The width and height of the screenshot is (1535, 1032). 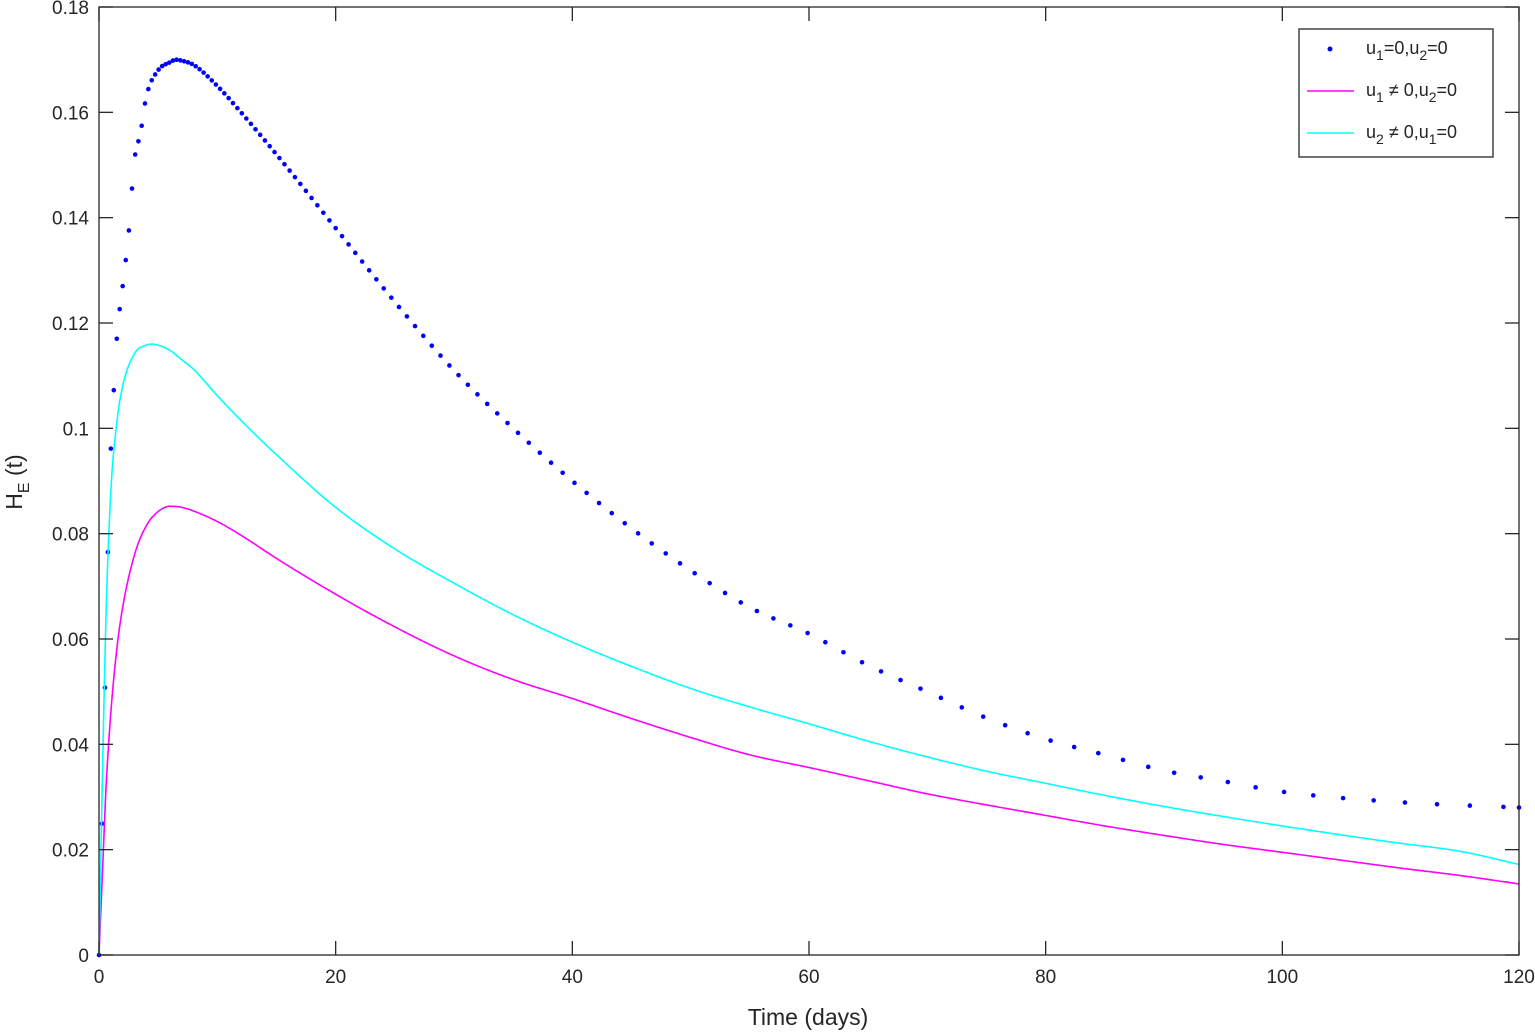 What do you see at coordinates (70, 9) in the screenshot?
I see `y-tick-label: 0.18` at bounding box center [70, 9].